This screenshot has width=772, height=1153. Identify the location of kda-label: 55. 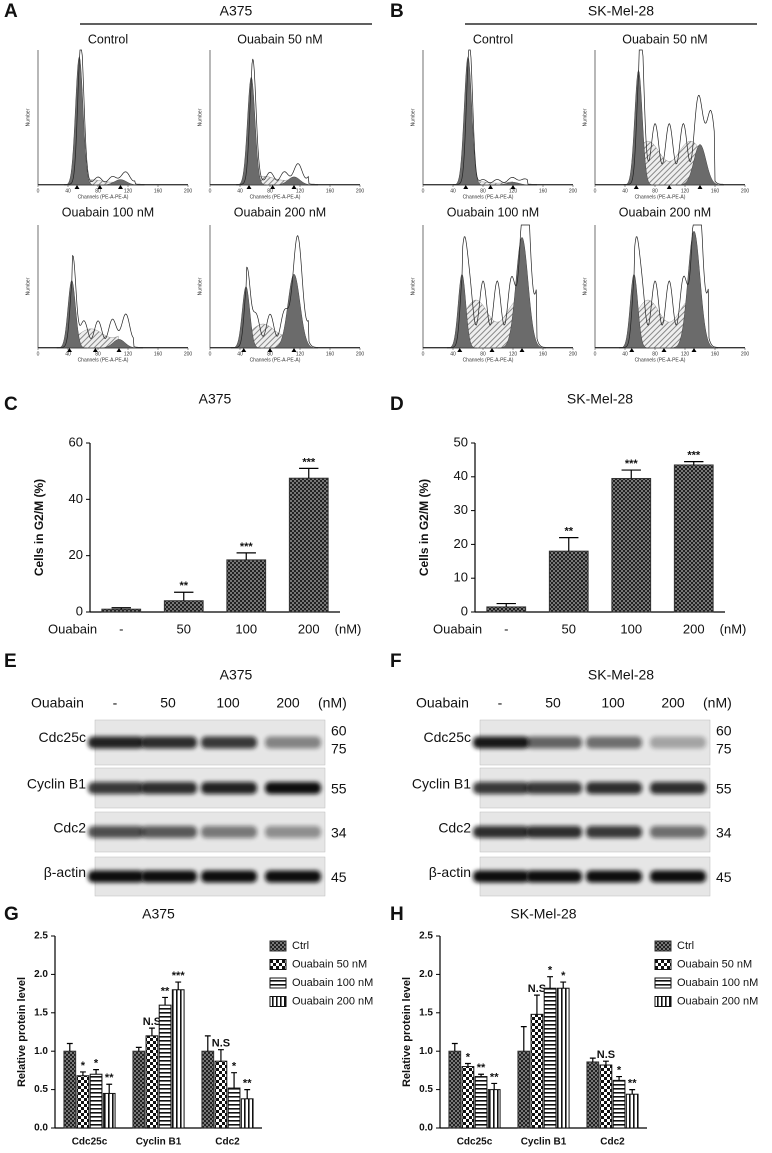
(339, 789).